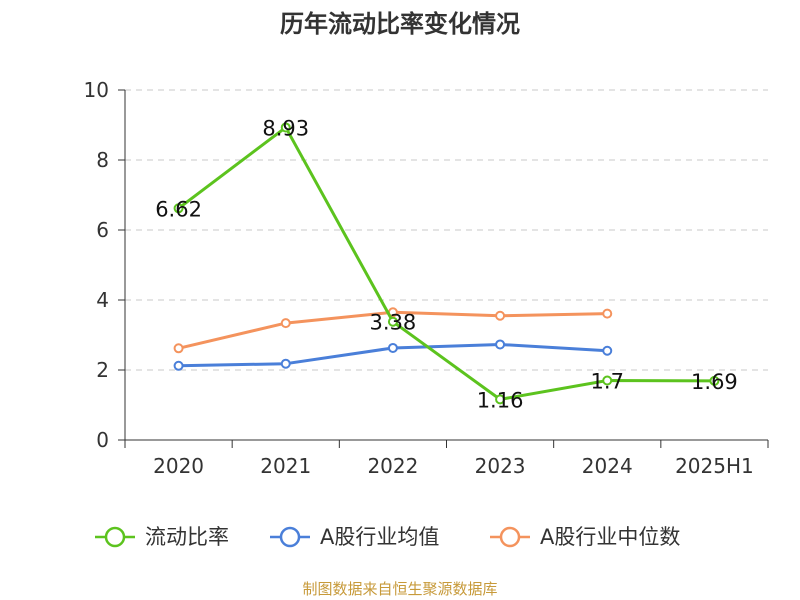 The height and width of the screenshot is (600, 800). What do you see at coordinates (392, 466) in the screenshot?
I see `x-tick-label: 2022` at bounding box center [392, 466].